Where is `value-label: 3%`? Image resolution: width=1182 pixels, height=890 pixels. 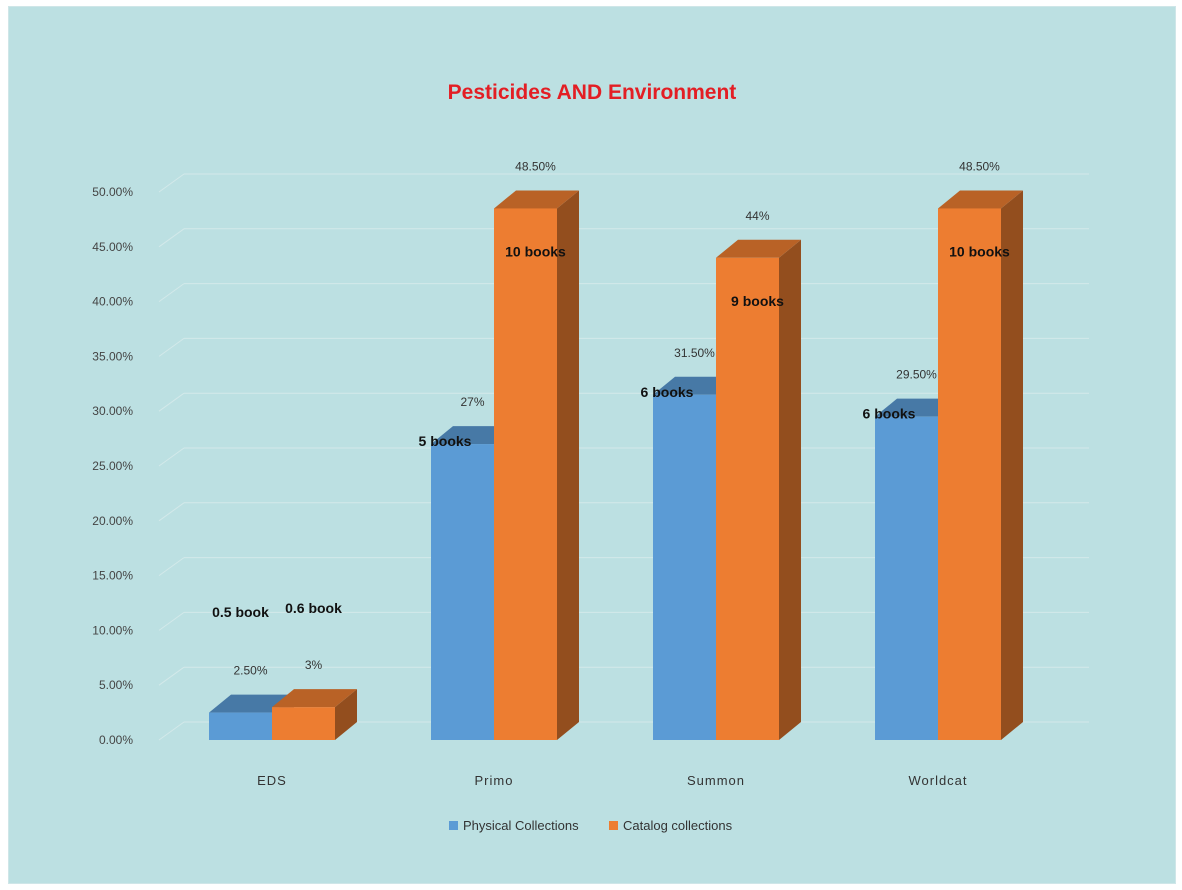
value-label: 3% is located at coordinates (314, 665).